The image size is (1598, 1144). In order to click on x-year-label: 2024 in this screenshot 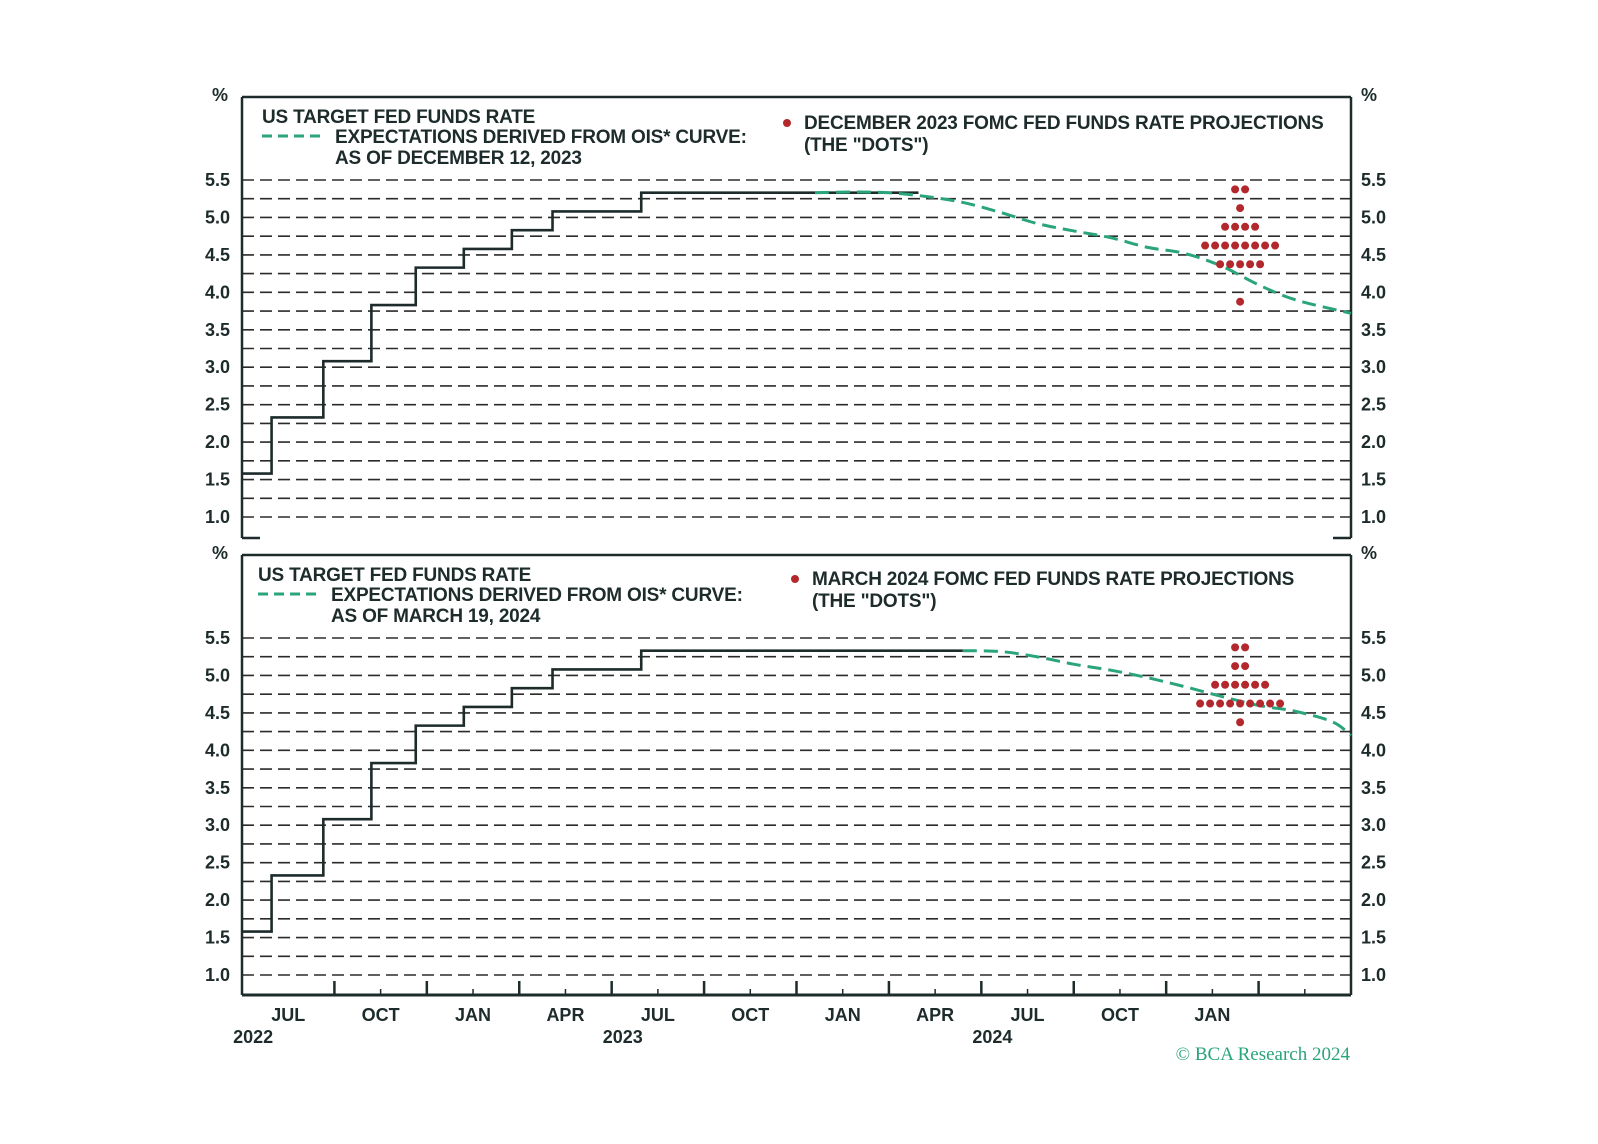, I will do `click(992, 1037)`.